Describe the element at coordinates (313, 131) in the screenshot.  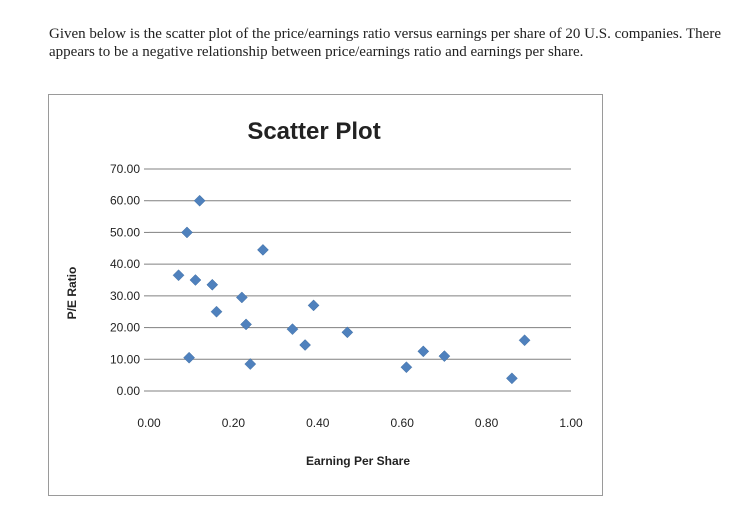
I see `chart-title: Scatter Plot` at that location.